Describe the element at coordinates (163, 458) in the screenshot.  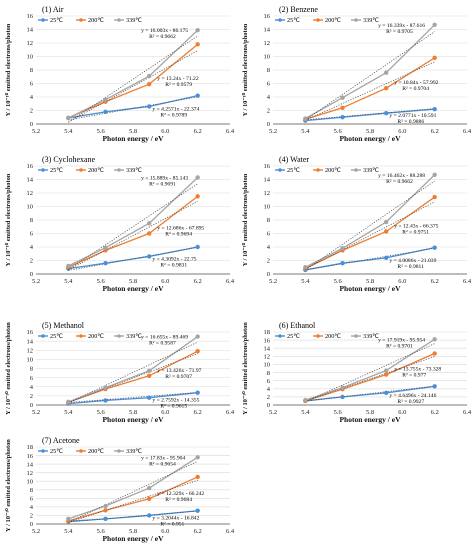
I see `trend-equation: y = 17.83x - 95.904` at that location.